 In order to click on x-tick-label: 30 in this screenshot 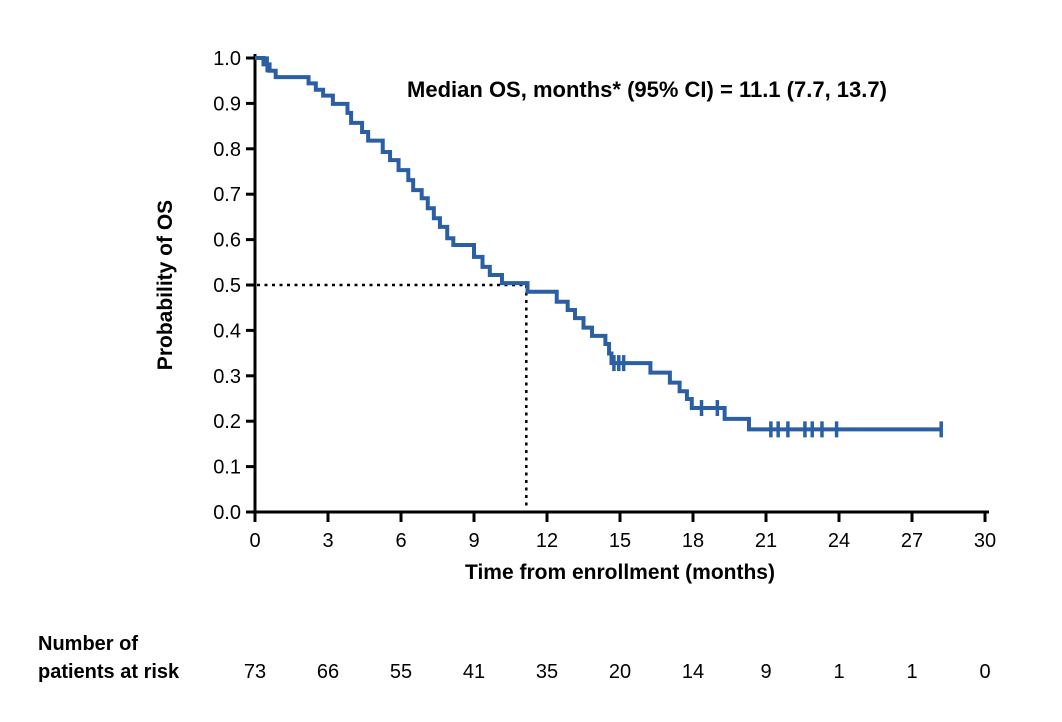, I will do `click(985, 541)`.